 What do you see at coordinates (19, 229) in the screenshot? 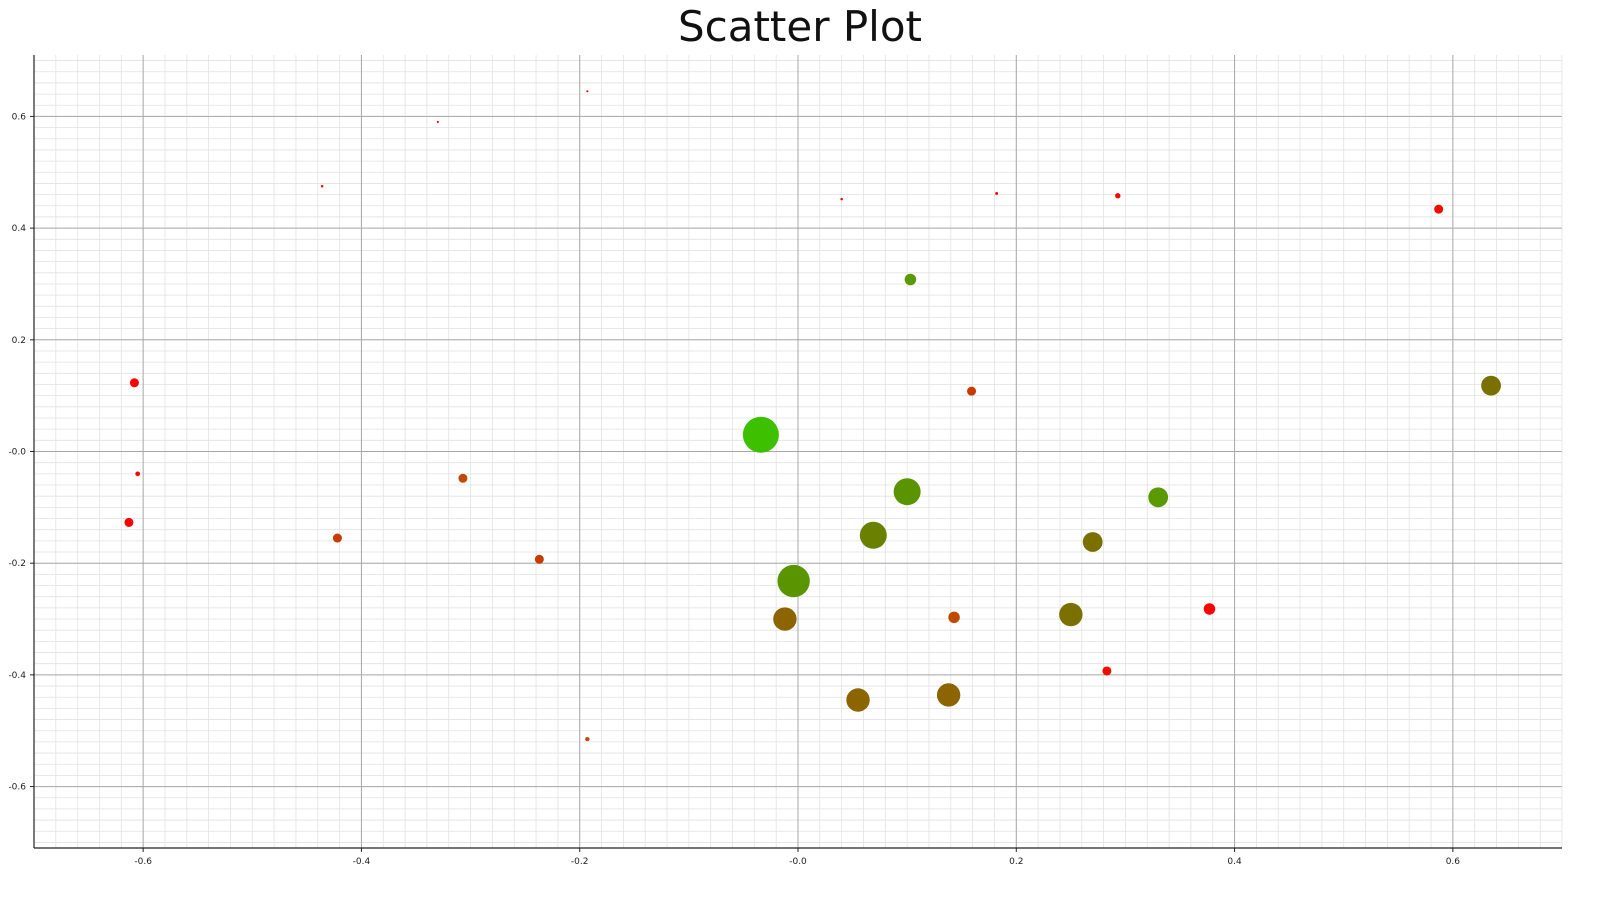
I see `y-tick-label: 0.4` at bounding box center [19, 229].